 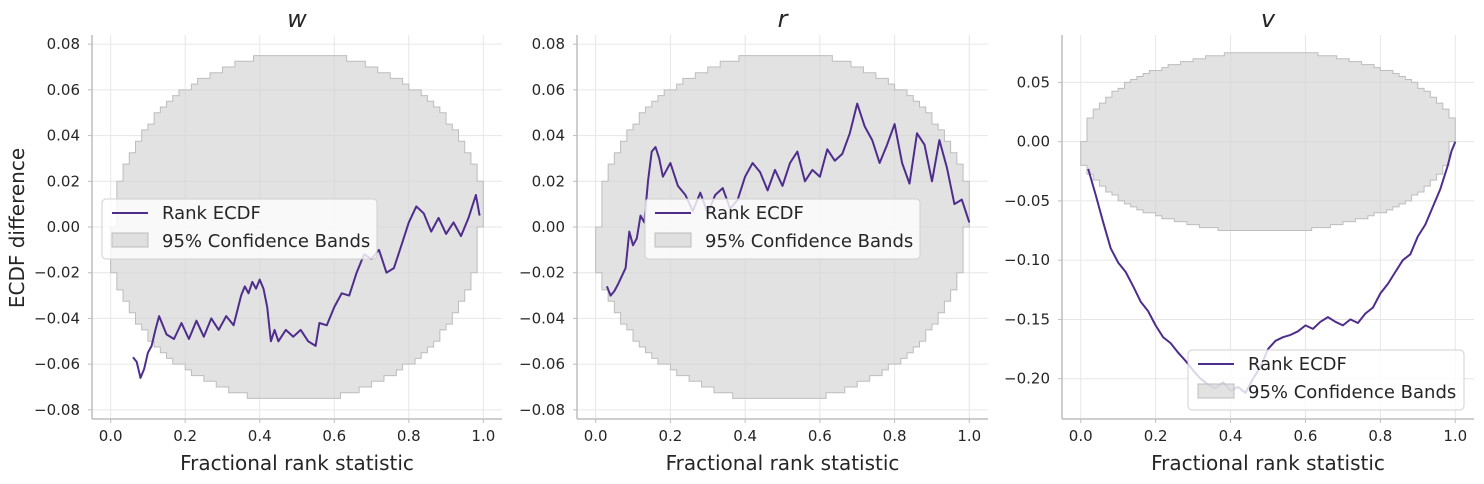 What do you see at coordinates (784, 19) in the screenshot?
I see `panel-title: r` at bounding box center [784, 19].